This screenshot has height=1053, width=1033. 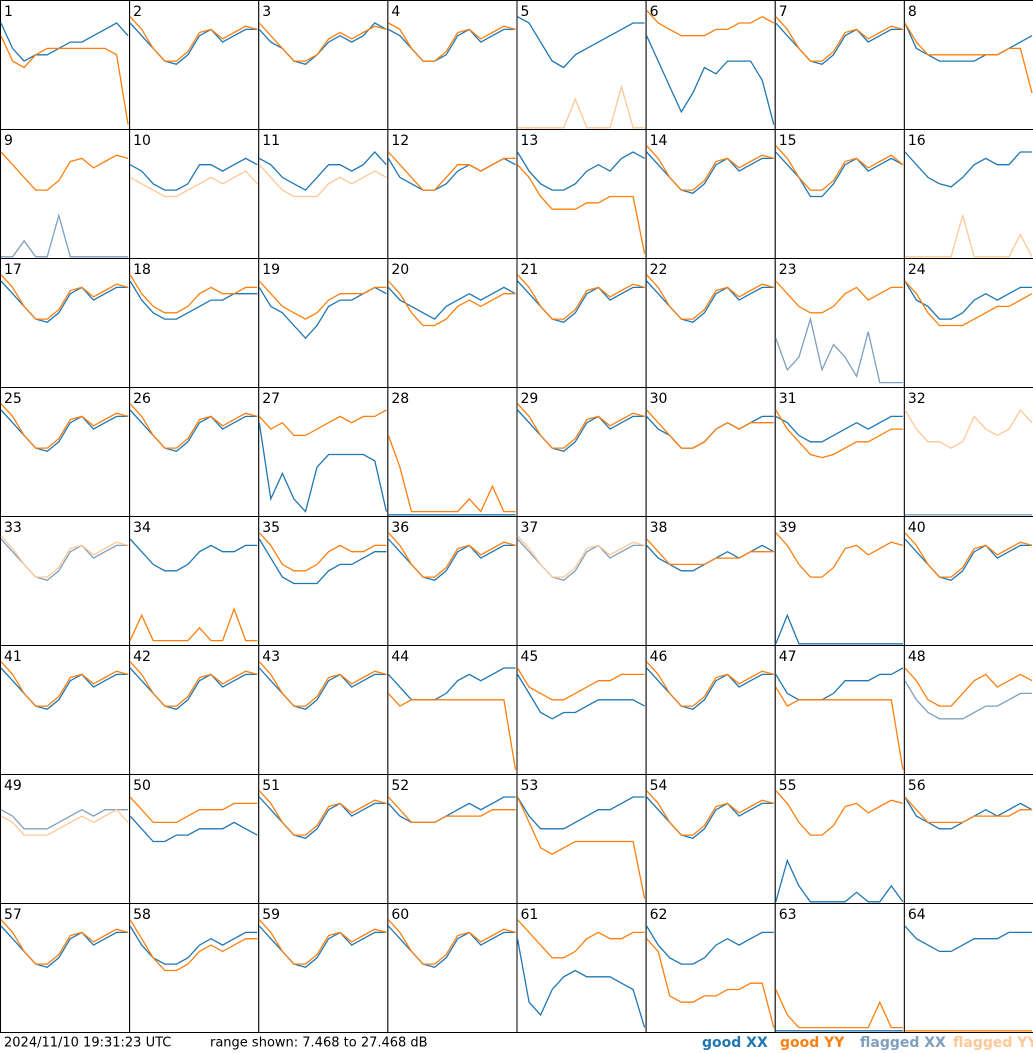 I want to click on panel-label: 33, so click(x=13, y=528).